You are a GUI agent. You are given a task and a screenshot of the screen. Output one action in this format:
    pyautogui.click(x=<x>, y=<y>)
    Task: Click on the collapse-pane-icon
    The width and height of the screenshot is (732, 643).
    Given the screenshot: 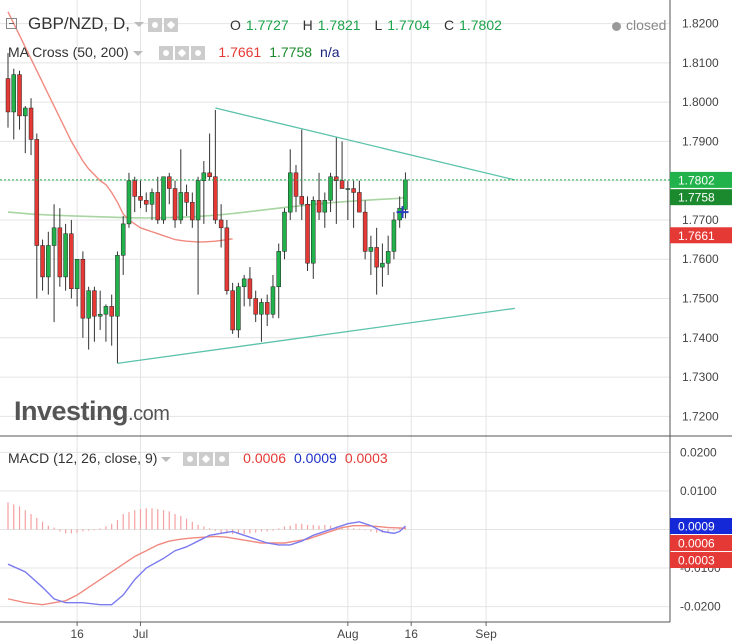 What is the action you would take?
    pyautogui.click(x=11, y=23)
    